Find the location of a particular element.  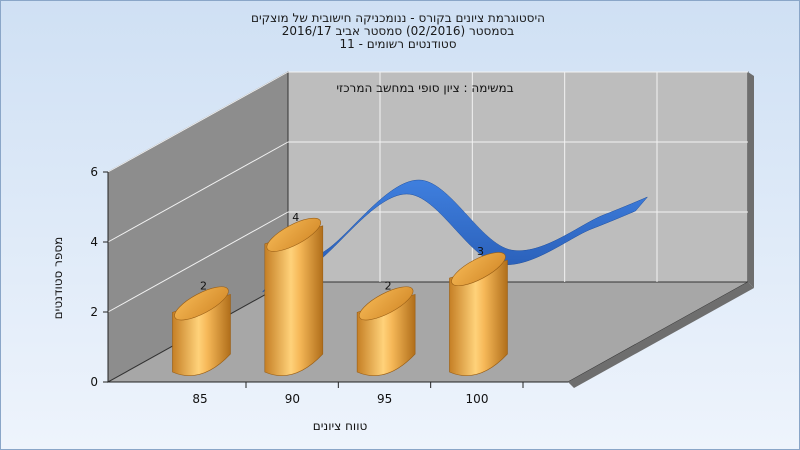

chart-title-line-2: בסמסטר (02/2016) סמסטר אביב 2016/17 is located at coordinates (398, 31).